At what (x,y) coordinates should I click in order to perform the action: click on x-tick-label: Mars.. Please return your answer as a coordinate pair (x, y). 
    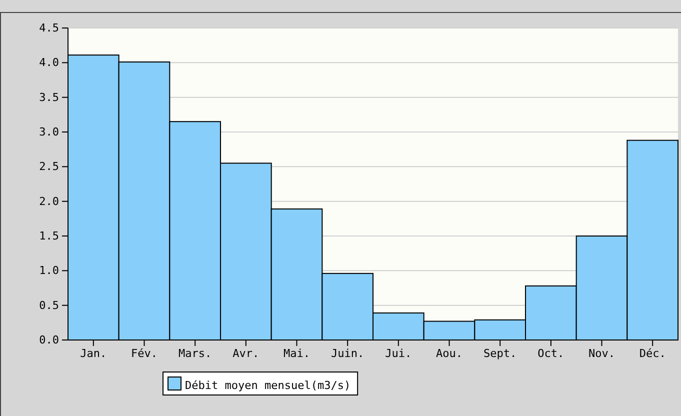
    Looking at the image, I should click on (195, 353).